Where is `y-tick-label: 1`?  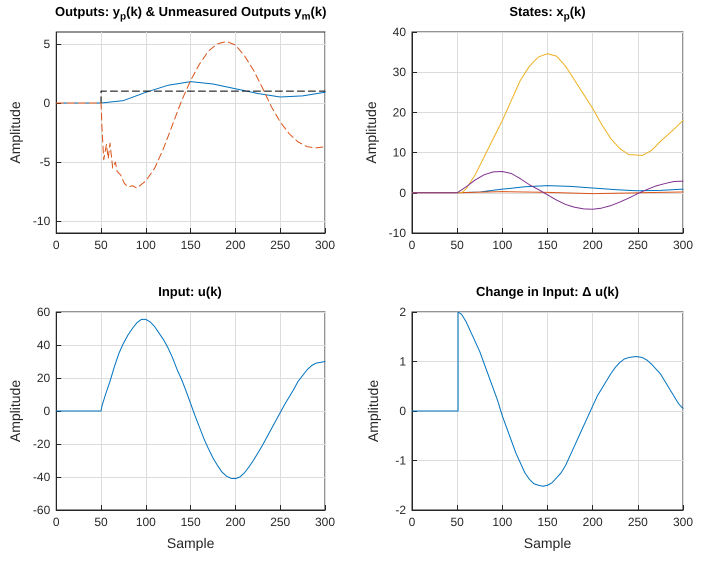 y-tick-label: 1 is located at coordinates (402, 361).